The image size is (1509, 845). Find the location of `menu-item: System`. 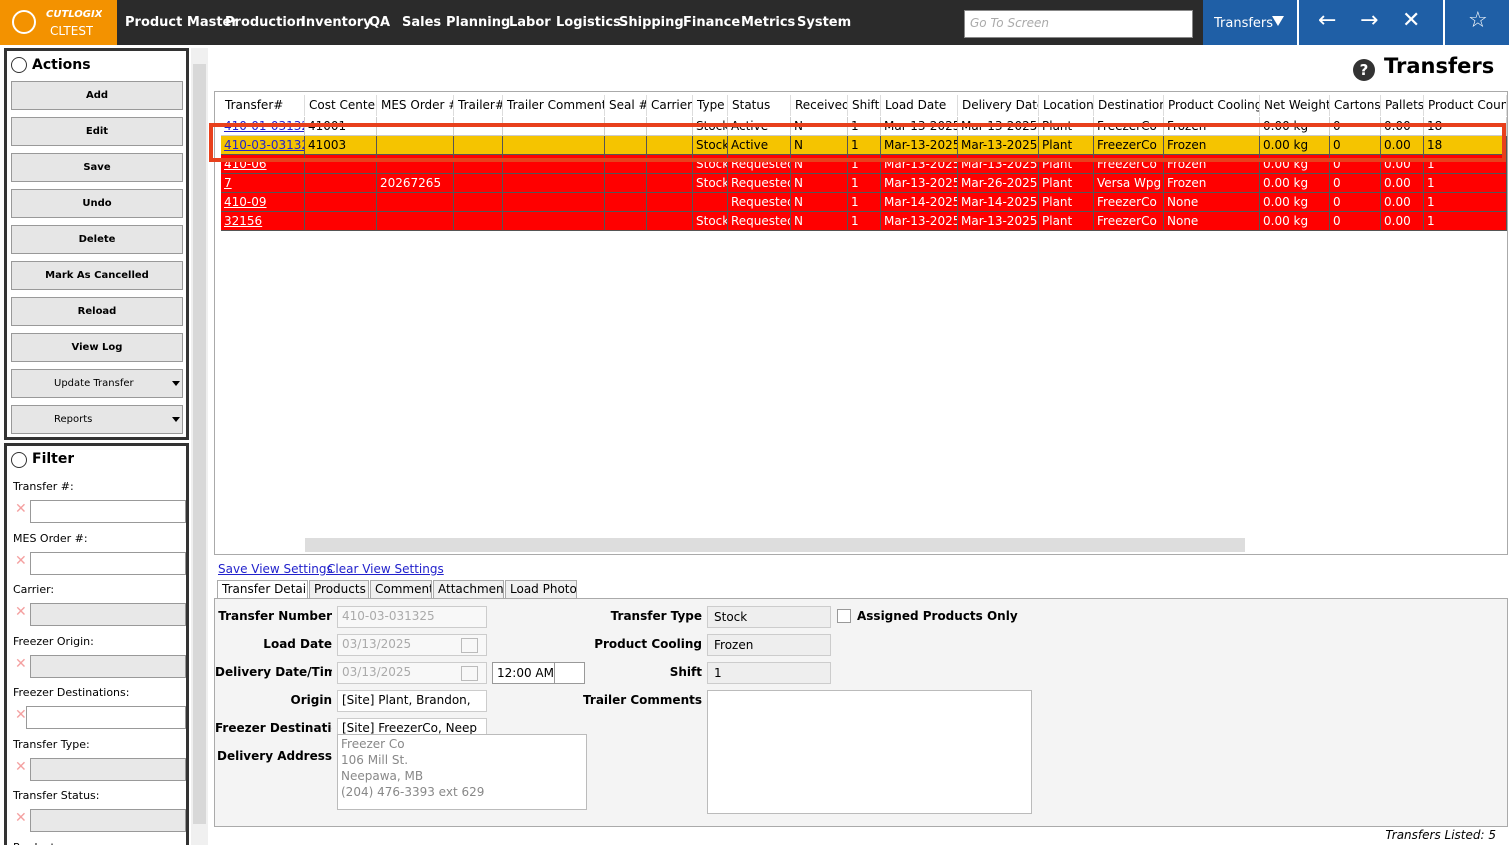

menu-item: System is located at coordinates (824, 22).